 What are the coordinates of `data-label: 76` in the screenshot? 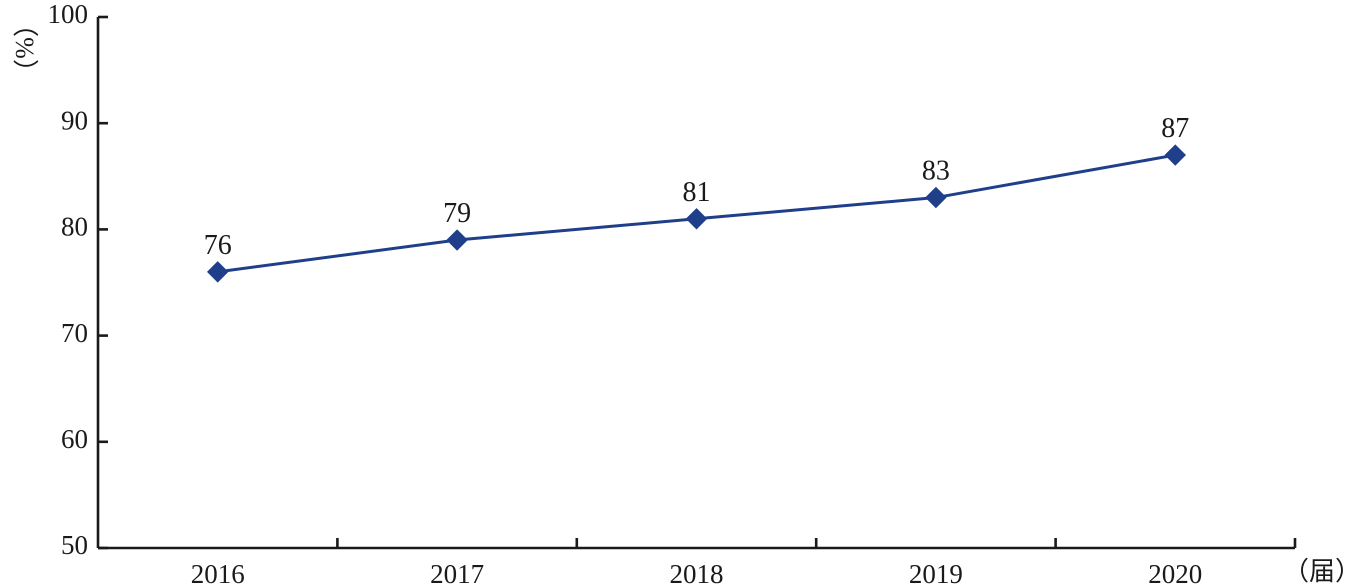 It's located at (218, 245).